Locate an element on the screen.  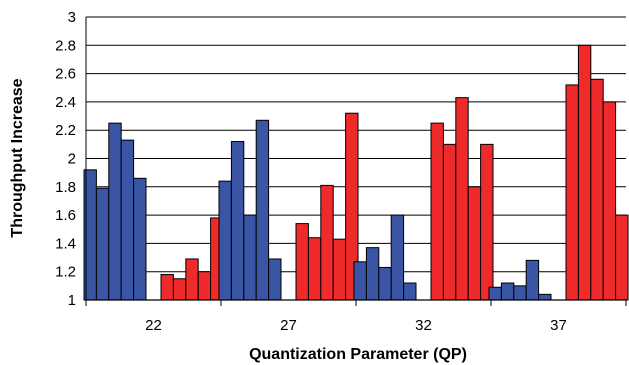
x-tick-label: 22 is located at coordinates (153, 325).